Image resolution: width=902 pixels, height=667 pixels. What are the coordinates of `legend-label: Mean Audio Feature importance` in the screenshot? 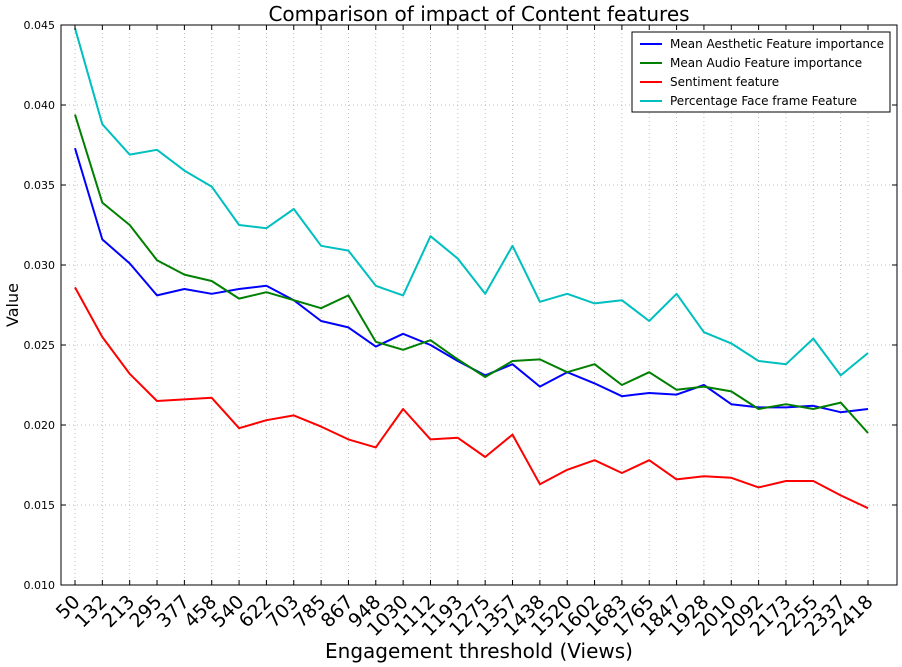 It's located at (766, 63).